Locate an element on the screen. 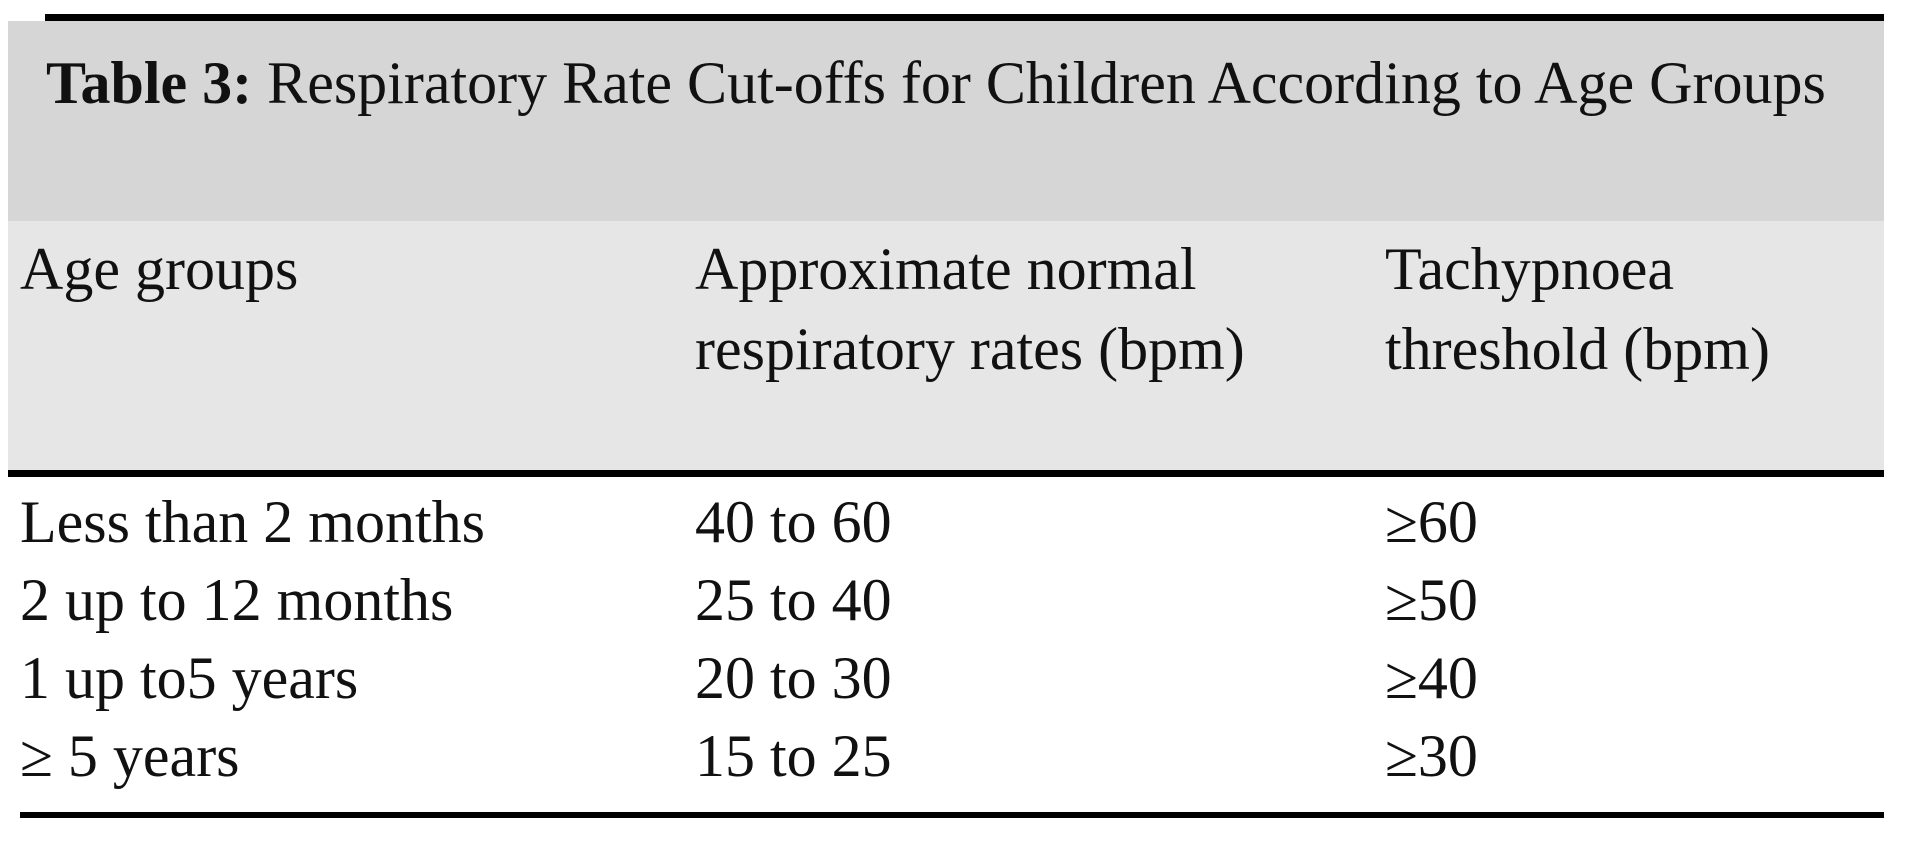 The width and height of the screenshot is (1914, 844). table-top-rule is located at coordinates (964, 17).